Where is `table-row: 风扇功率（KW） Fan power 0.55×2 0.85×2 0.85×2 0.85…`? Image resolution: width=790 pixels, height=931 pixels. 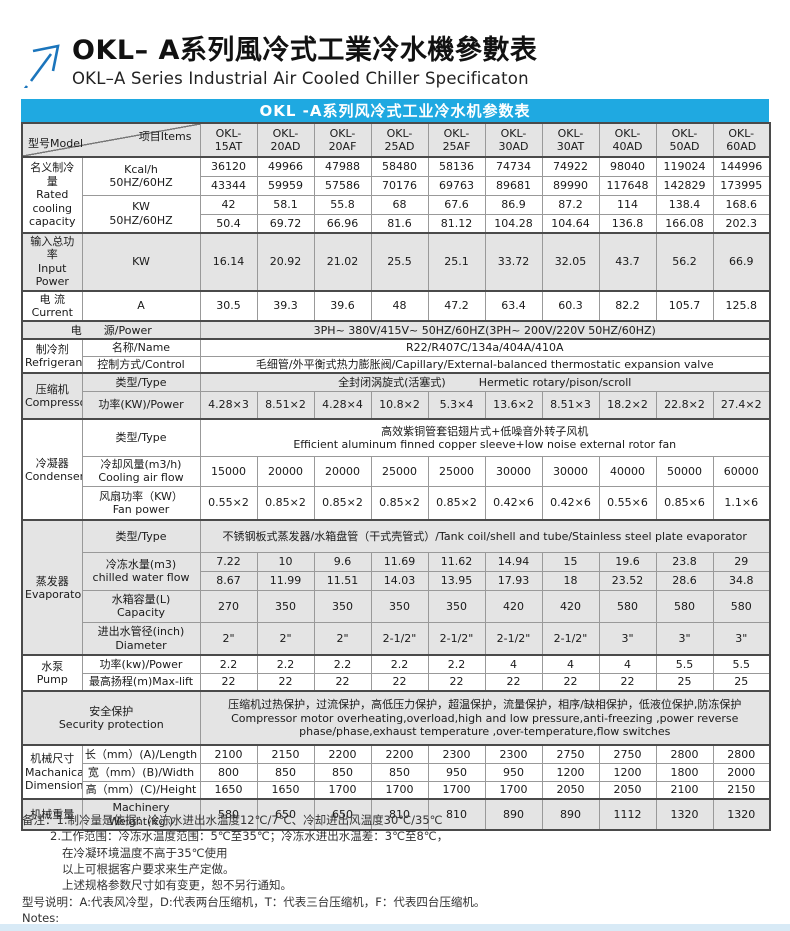
table-row: 风扇功率（KW） Fan power 0.55×2 0.85×2 0.85×2 0.85… is located at coordinates (396, 503).